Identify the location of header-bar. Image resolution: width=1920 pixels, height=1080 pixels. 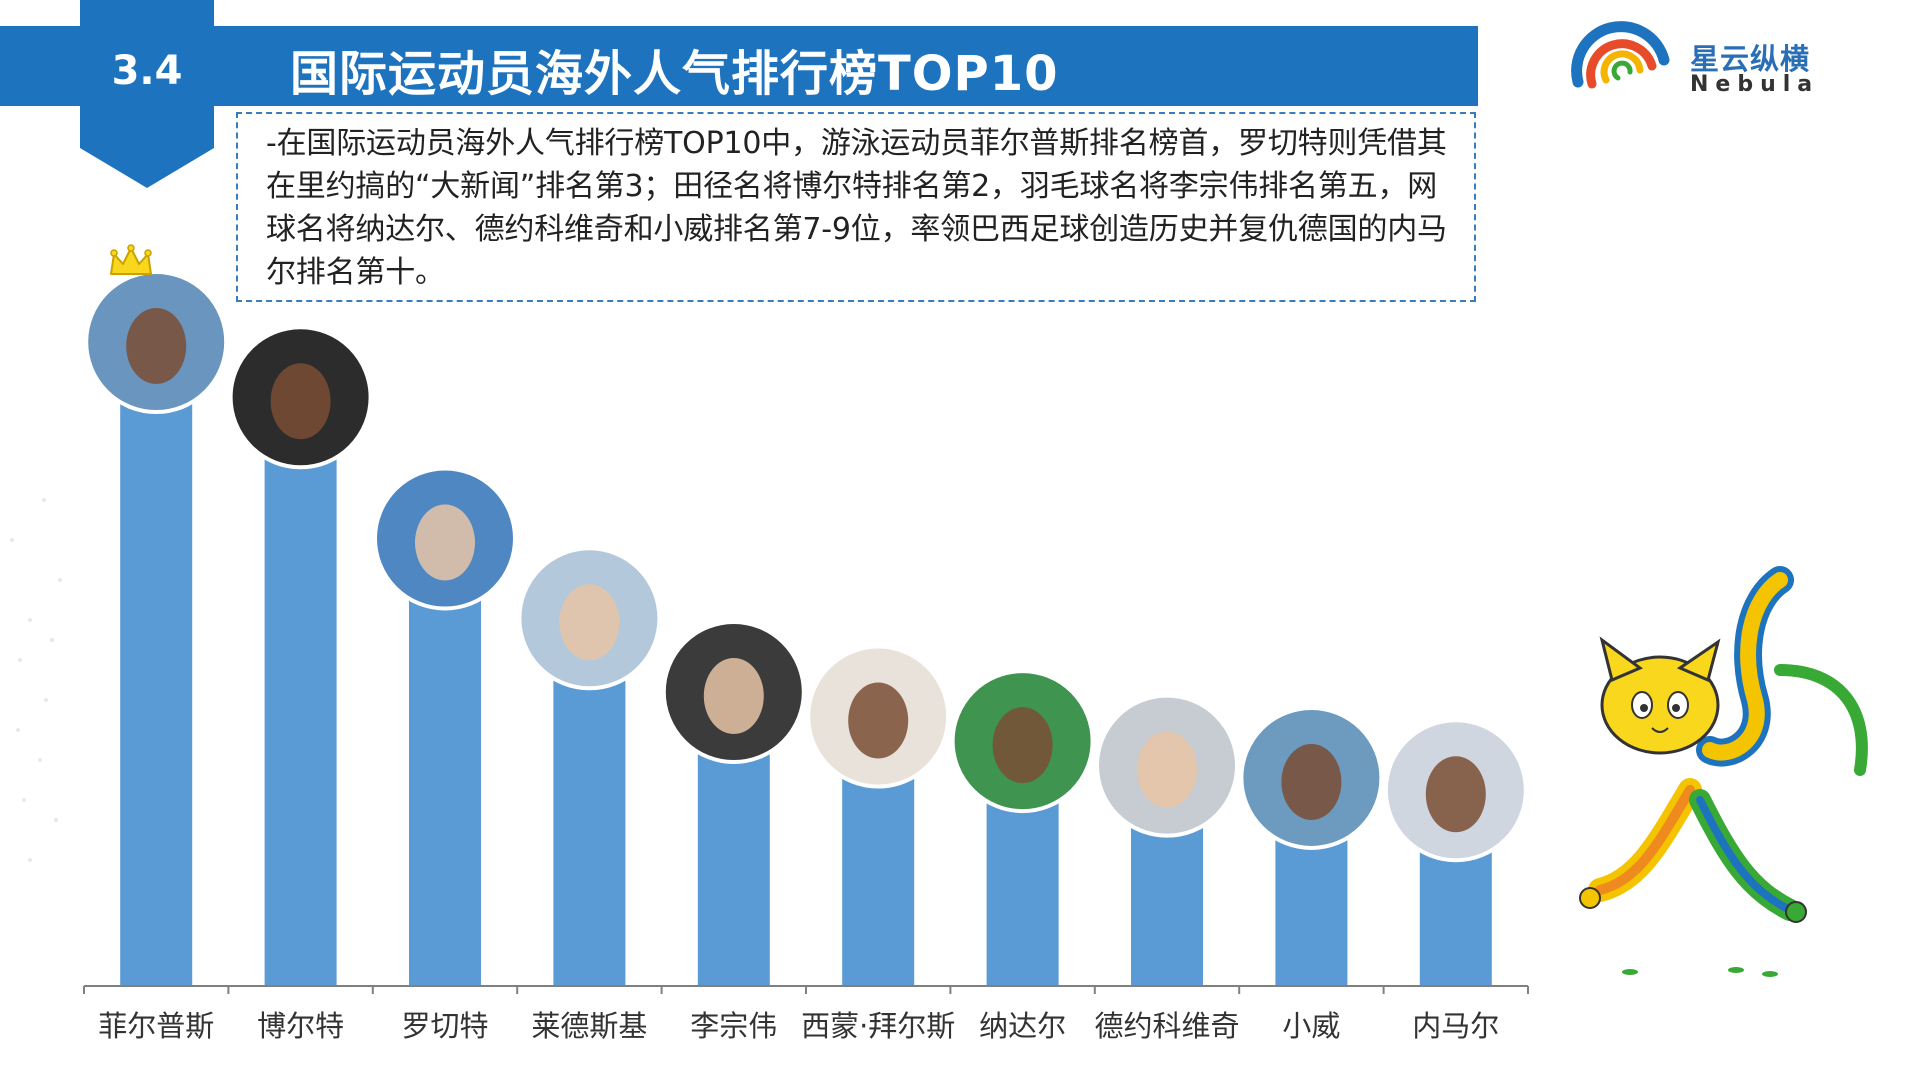
(739, 66).